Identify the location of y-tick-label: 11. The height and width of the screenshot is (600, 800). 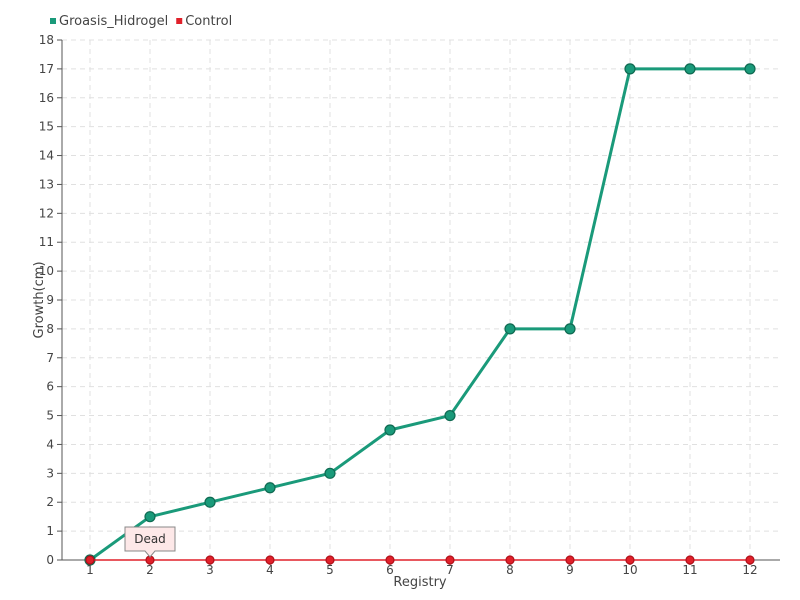
(46, 242).